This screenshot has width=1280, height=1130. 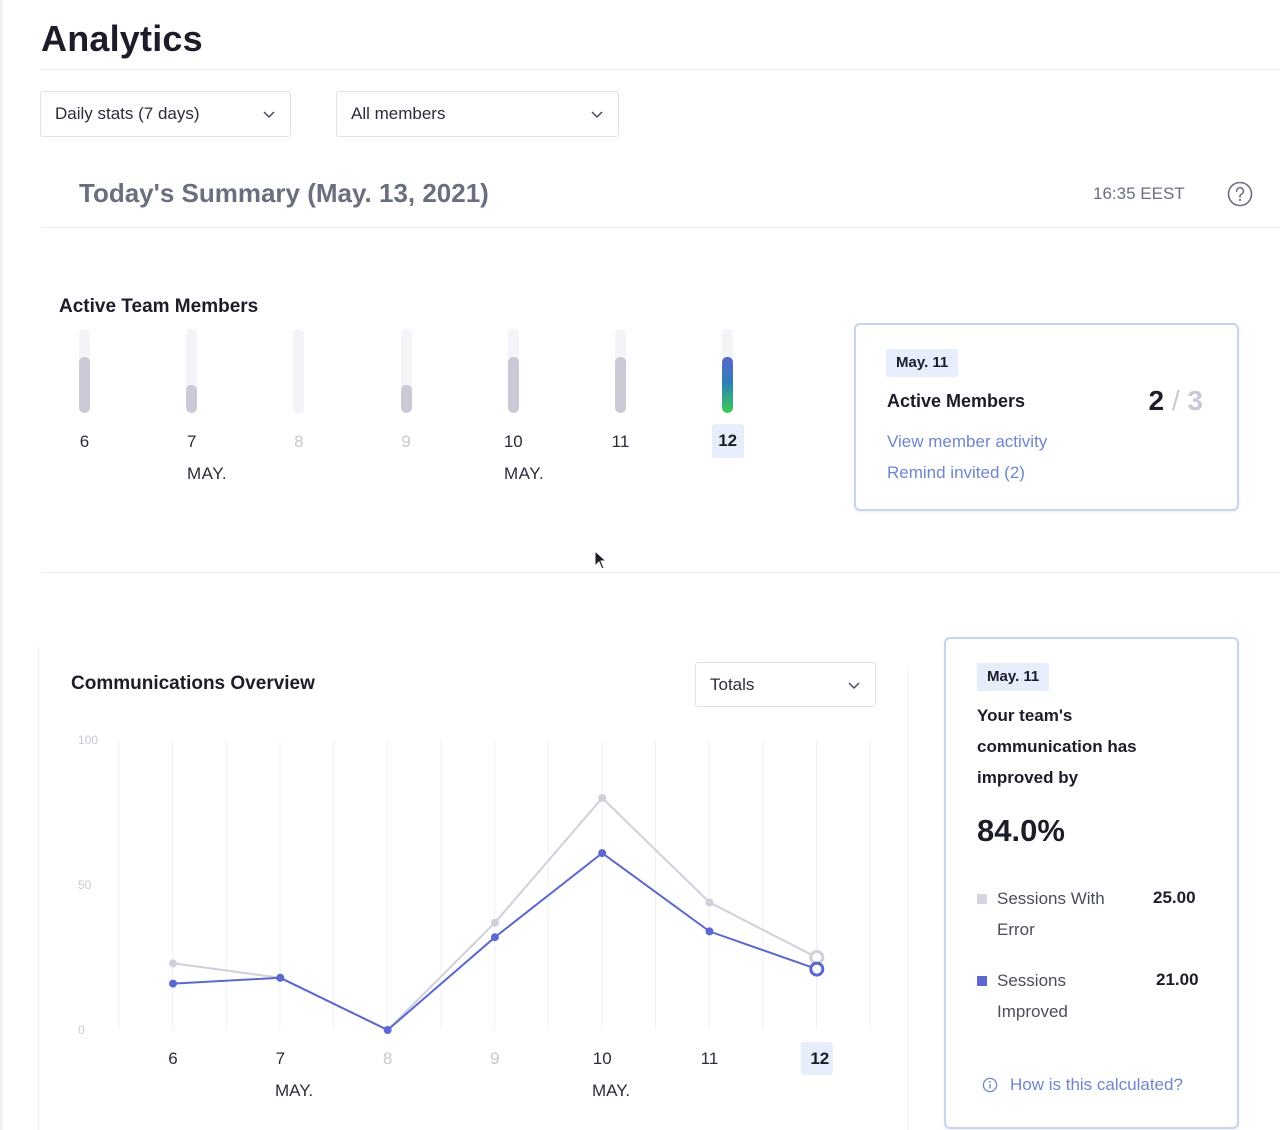 What do you see at coordinates (1032, 996) in the screenshot?
I see `legend-name-improved: Sessions Improved` at bounding box center [1032, 996].